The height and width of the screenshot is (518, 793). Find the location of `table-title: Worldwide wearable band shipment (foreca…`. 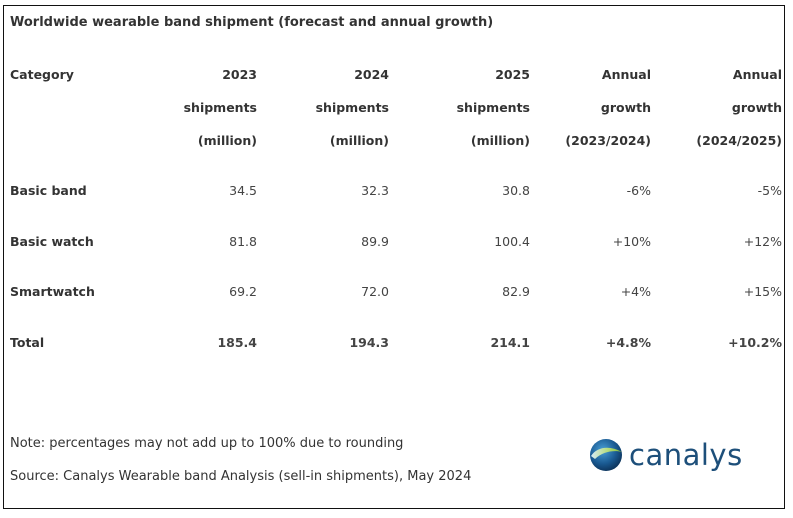

table-title: Worldwide wearable band shipment (foreca… is located at coordinates (252, 22).